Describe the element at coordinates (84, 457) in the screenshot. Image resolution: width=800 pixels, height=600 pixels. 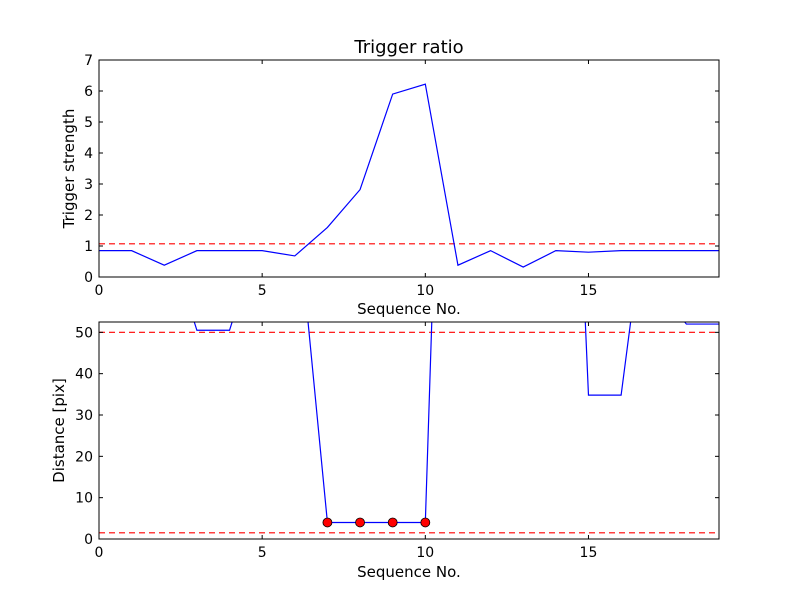
I see `y-tick-label: 20` at that location.